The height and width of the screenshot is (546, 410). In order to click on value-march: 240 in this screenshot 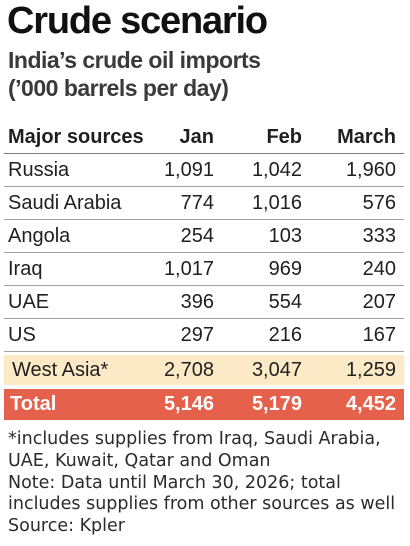, I will do `click(379, 269)`.